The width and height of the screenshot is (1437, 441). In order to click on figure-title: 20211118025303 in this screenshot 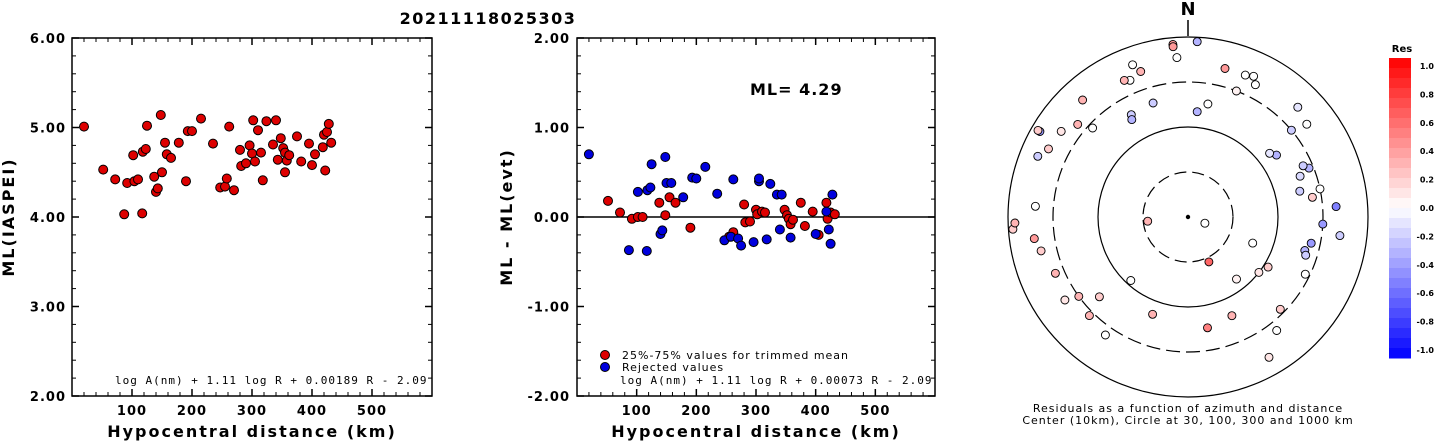, I will do `click(488, 18)`.